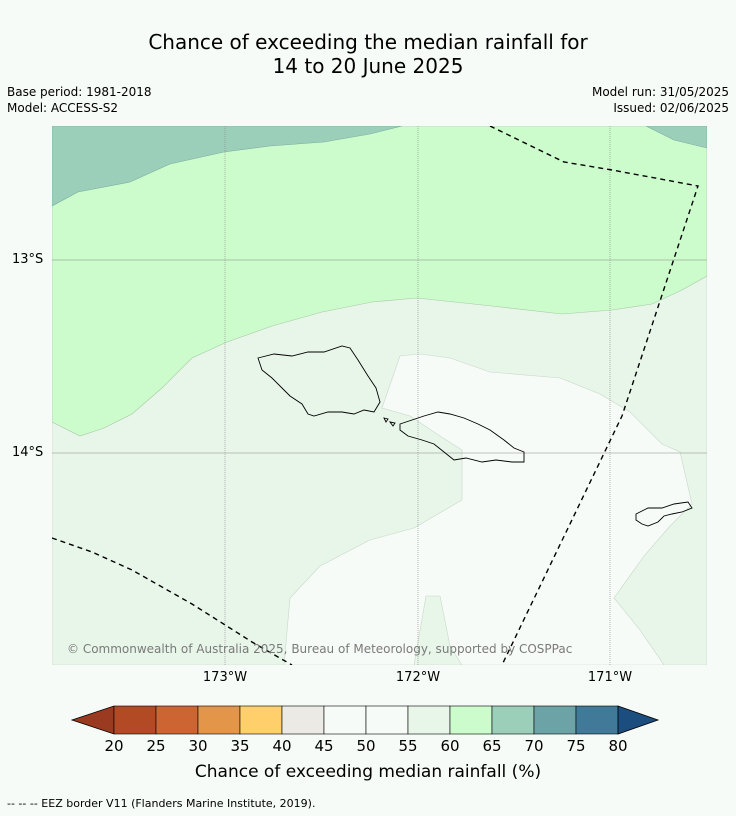 The width and height of the screenshot is (736, 816). I want to click on colorbar-tick-label: 25, so click(156, 746).